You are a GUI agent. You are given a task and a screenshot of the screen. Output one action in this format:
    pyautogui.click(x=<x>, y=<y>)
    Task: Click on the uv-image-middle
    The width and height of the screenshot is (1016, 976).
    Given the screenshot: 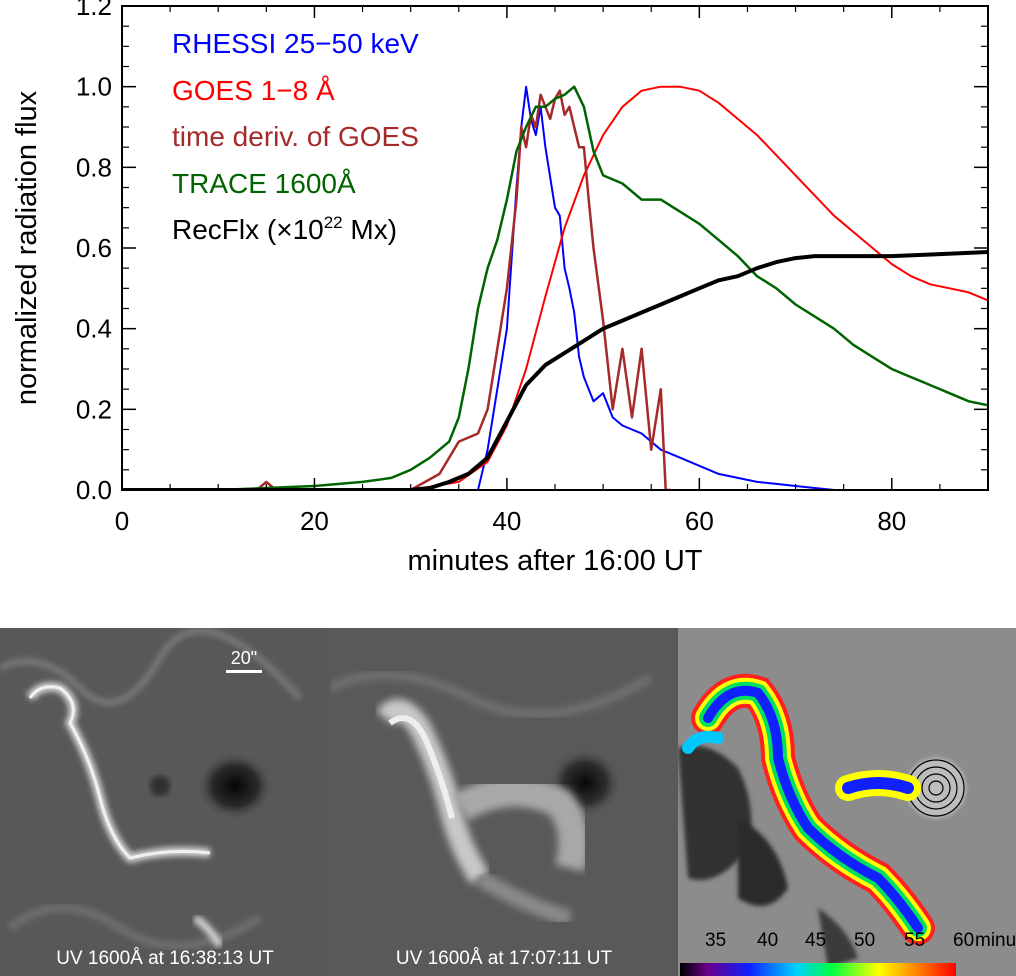 What is the action you would take?
    pyautogui.click(x=504, y=802)
    